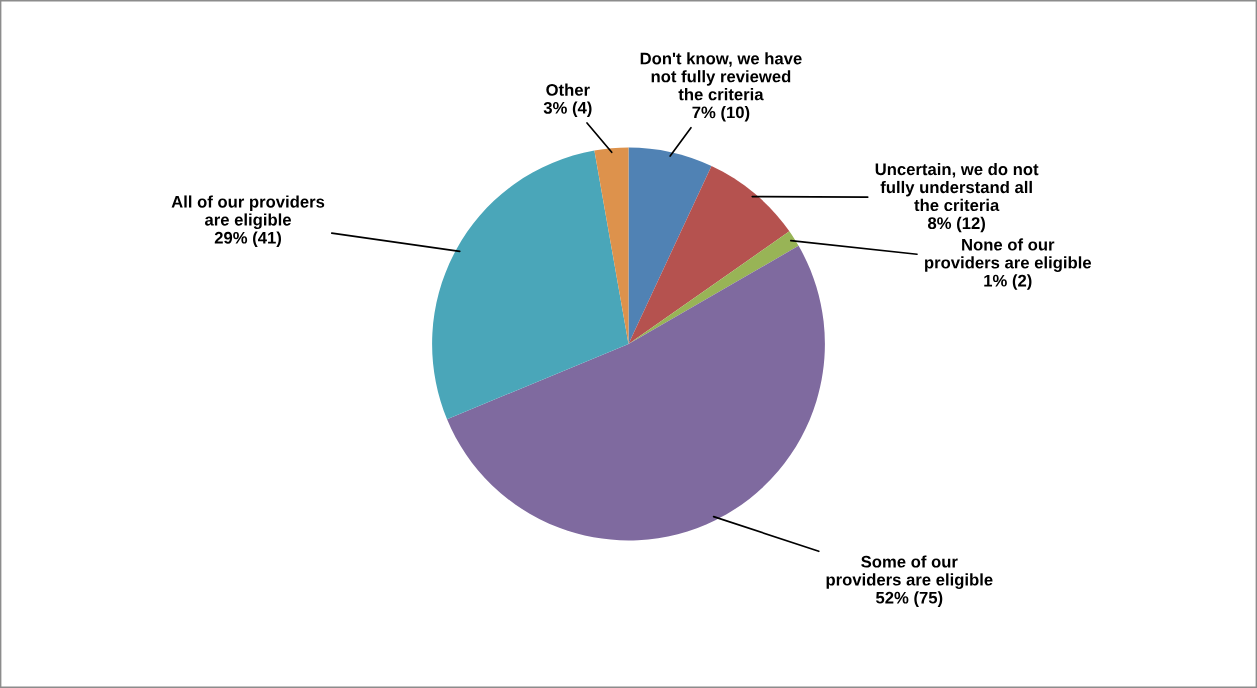  What do you see at coordinates (909, 572) in the screenshot?
I see `slice-label: Some of our providers are eligible` at bounding box center [909, 572].